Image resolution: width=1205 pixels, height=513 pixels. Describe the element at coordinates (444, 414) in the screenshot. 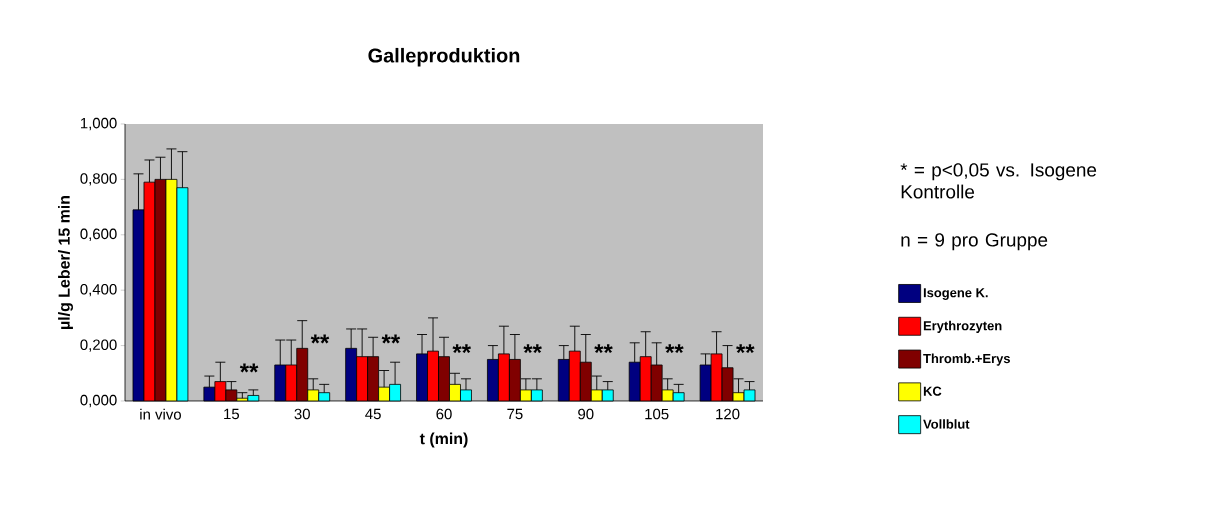

I see `x-tick-label: 60` at that location.